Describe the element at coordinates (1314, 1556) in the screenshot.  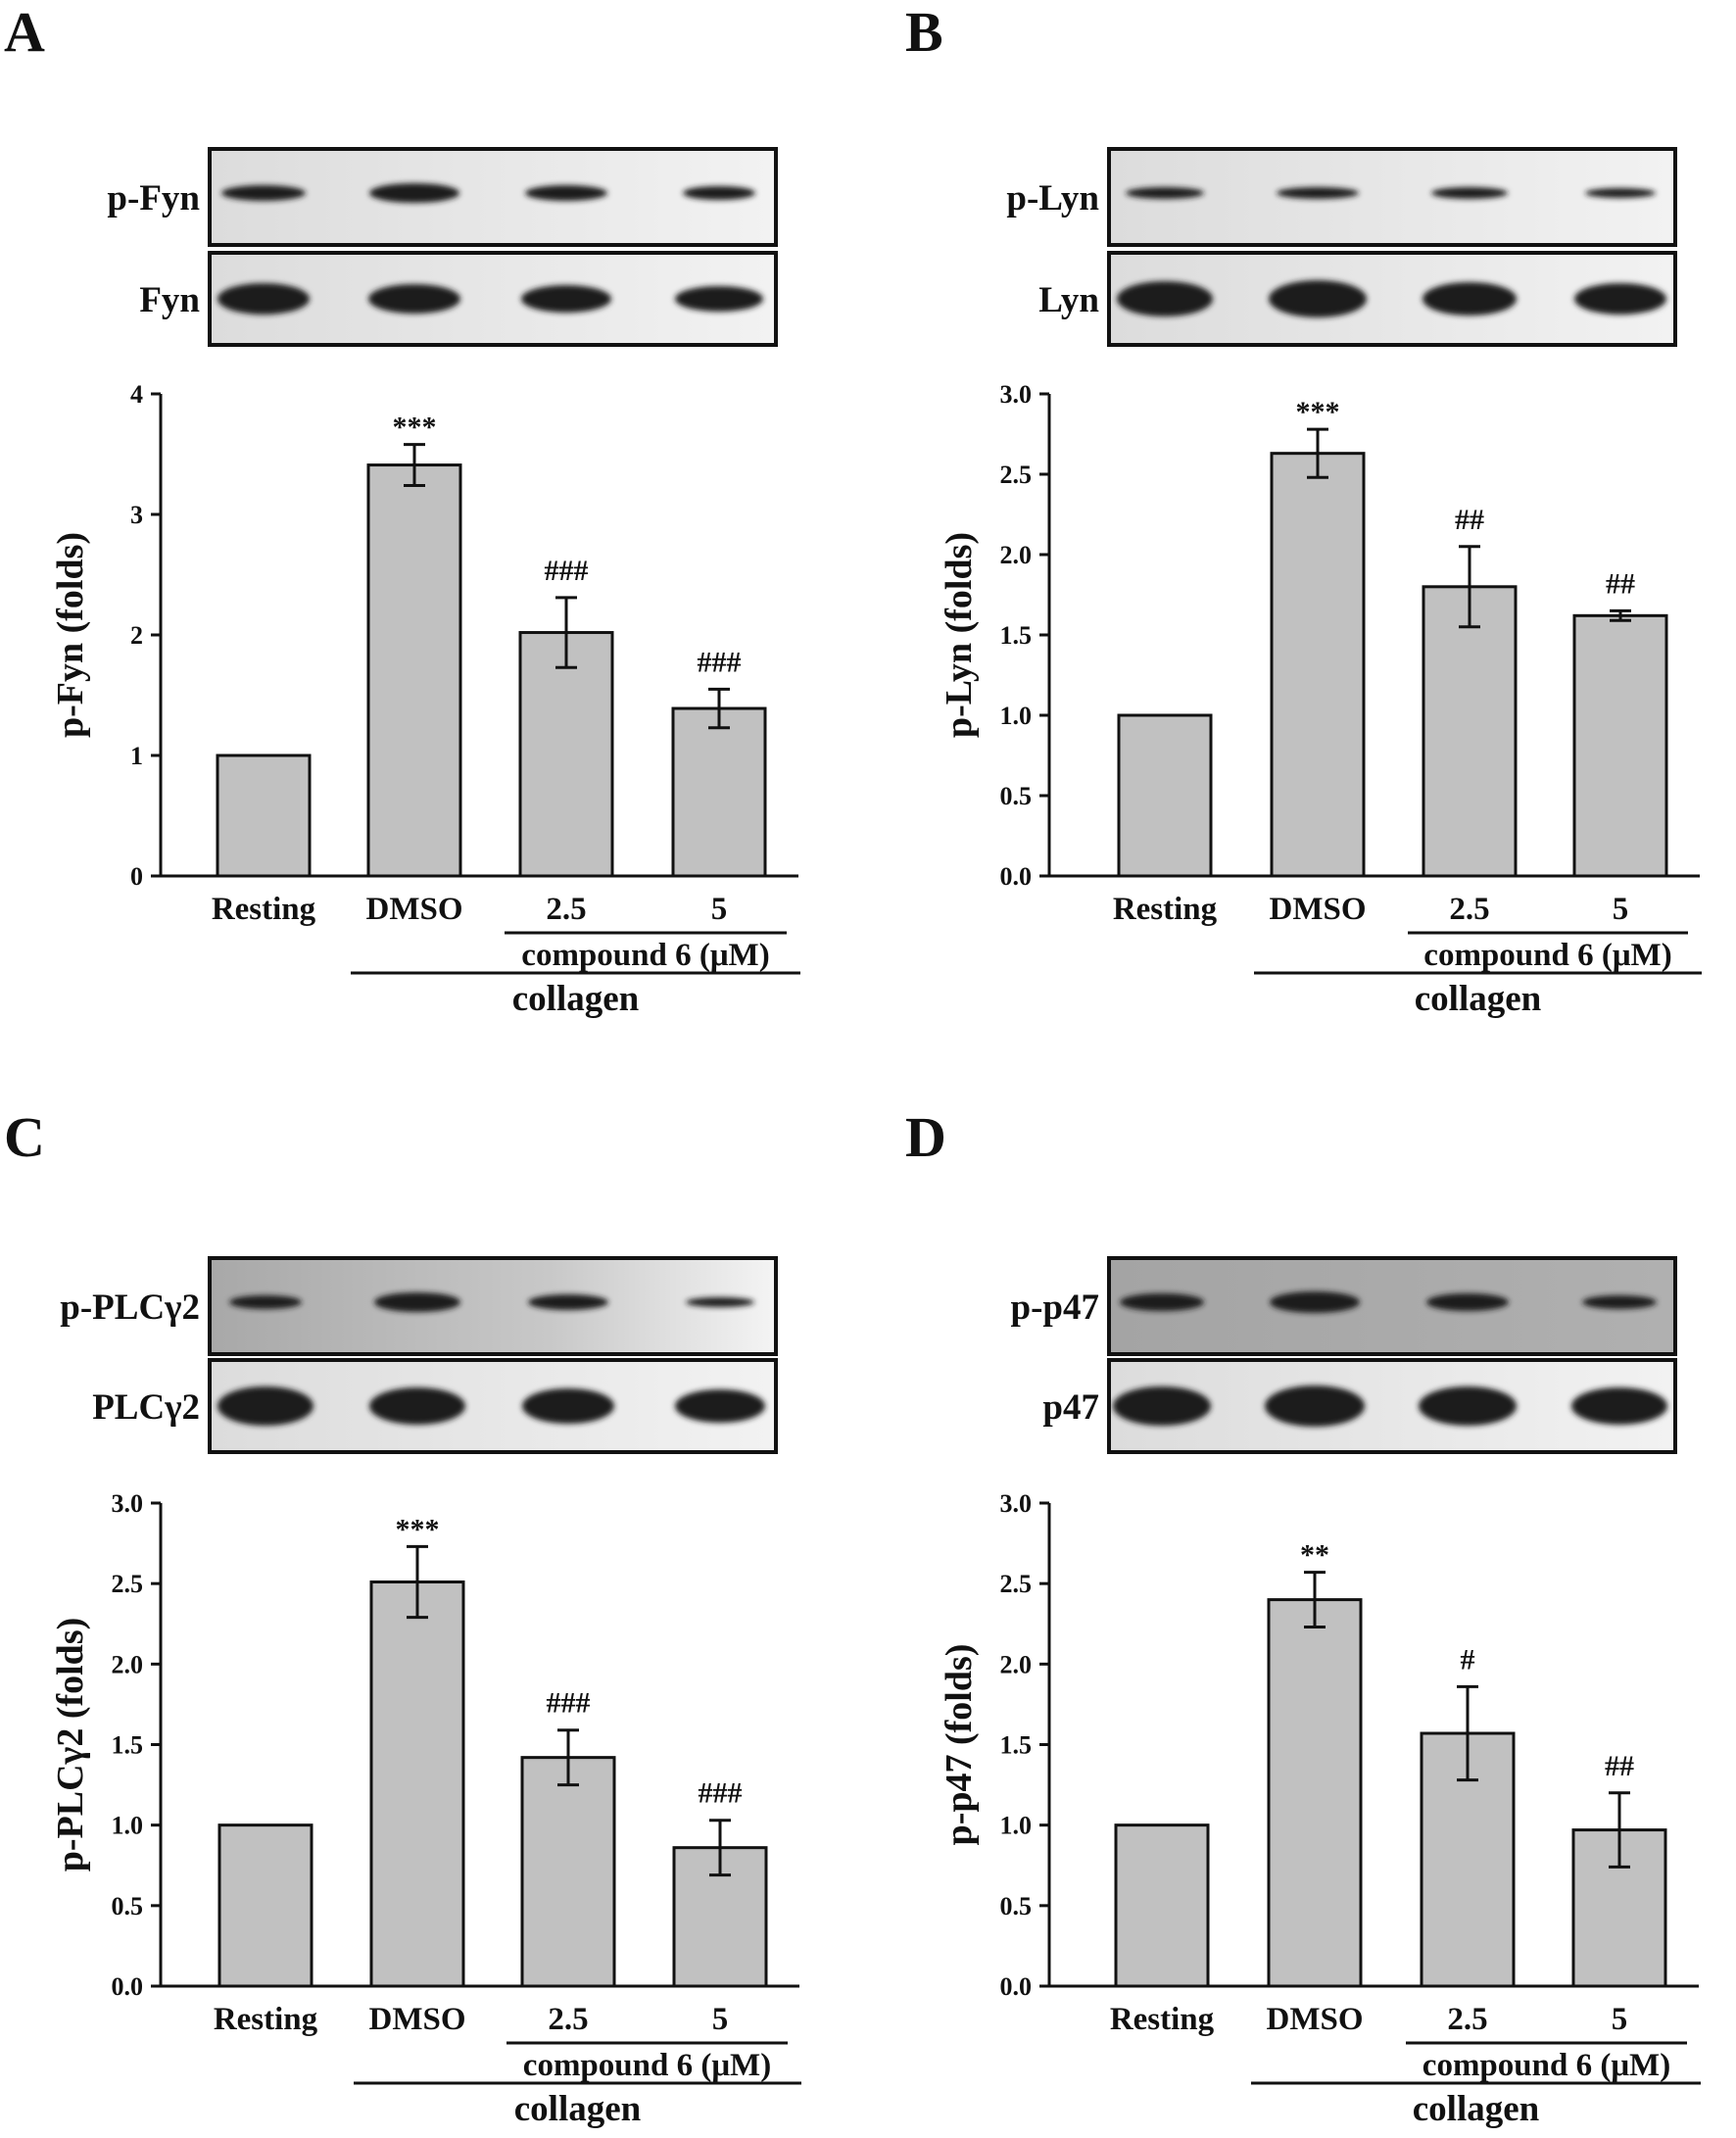
I see `significance-label: **` at that location.